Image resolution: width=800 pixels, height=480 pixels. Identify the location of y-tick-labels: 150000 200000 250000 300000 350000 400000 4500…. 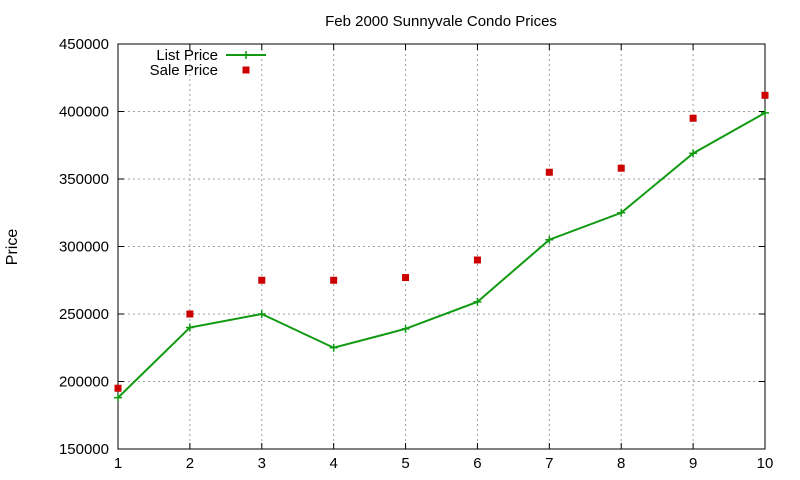
(84, 247).